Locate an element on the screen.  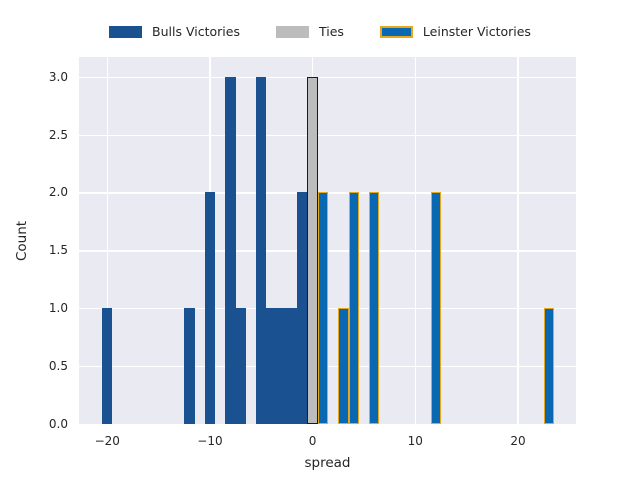
x-tick-label: 20 is located at coordinates (518, 441).